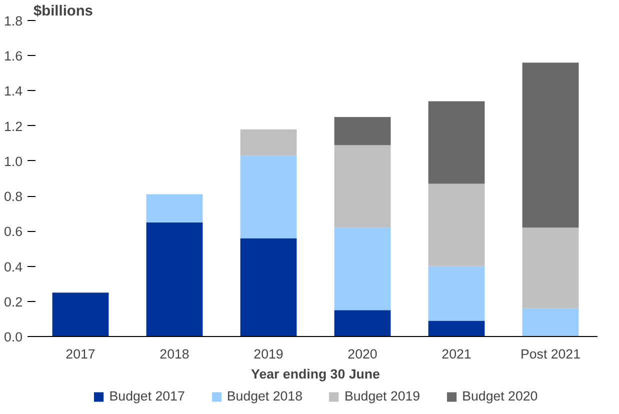  I want to click on legend-label: Budget 2018, so click(264, 396).